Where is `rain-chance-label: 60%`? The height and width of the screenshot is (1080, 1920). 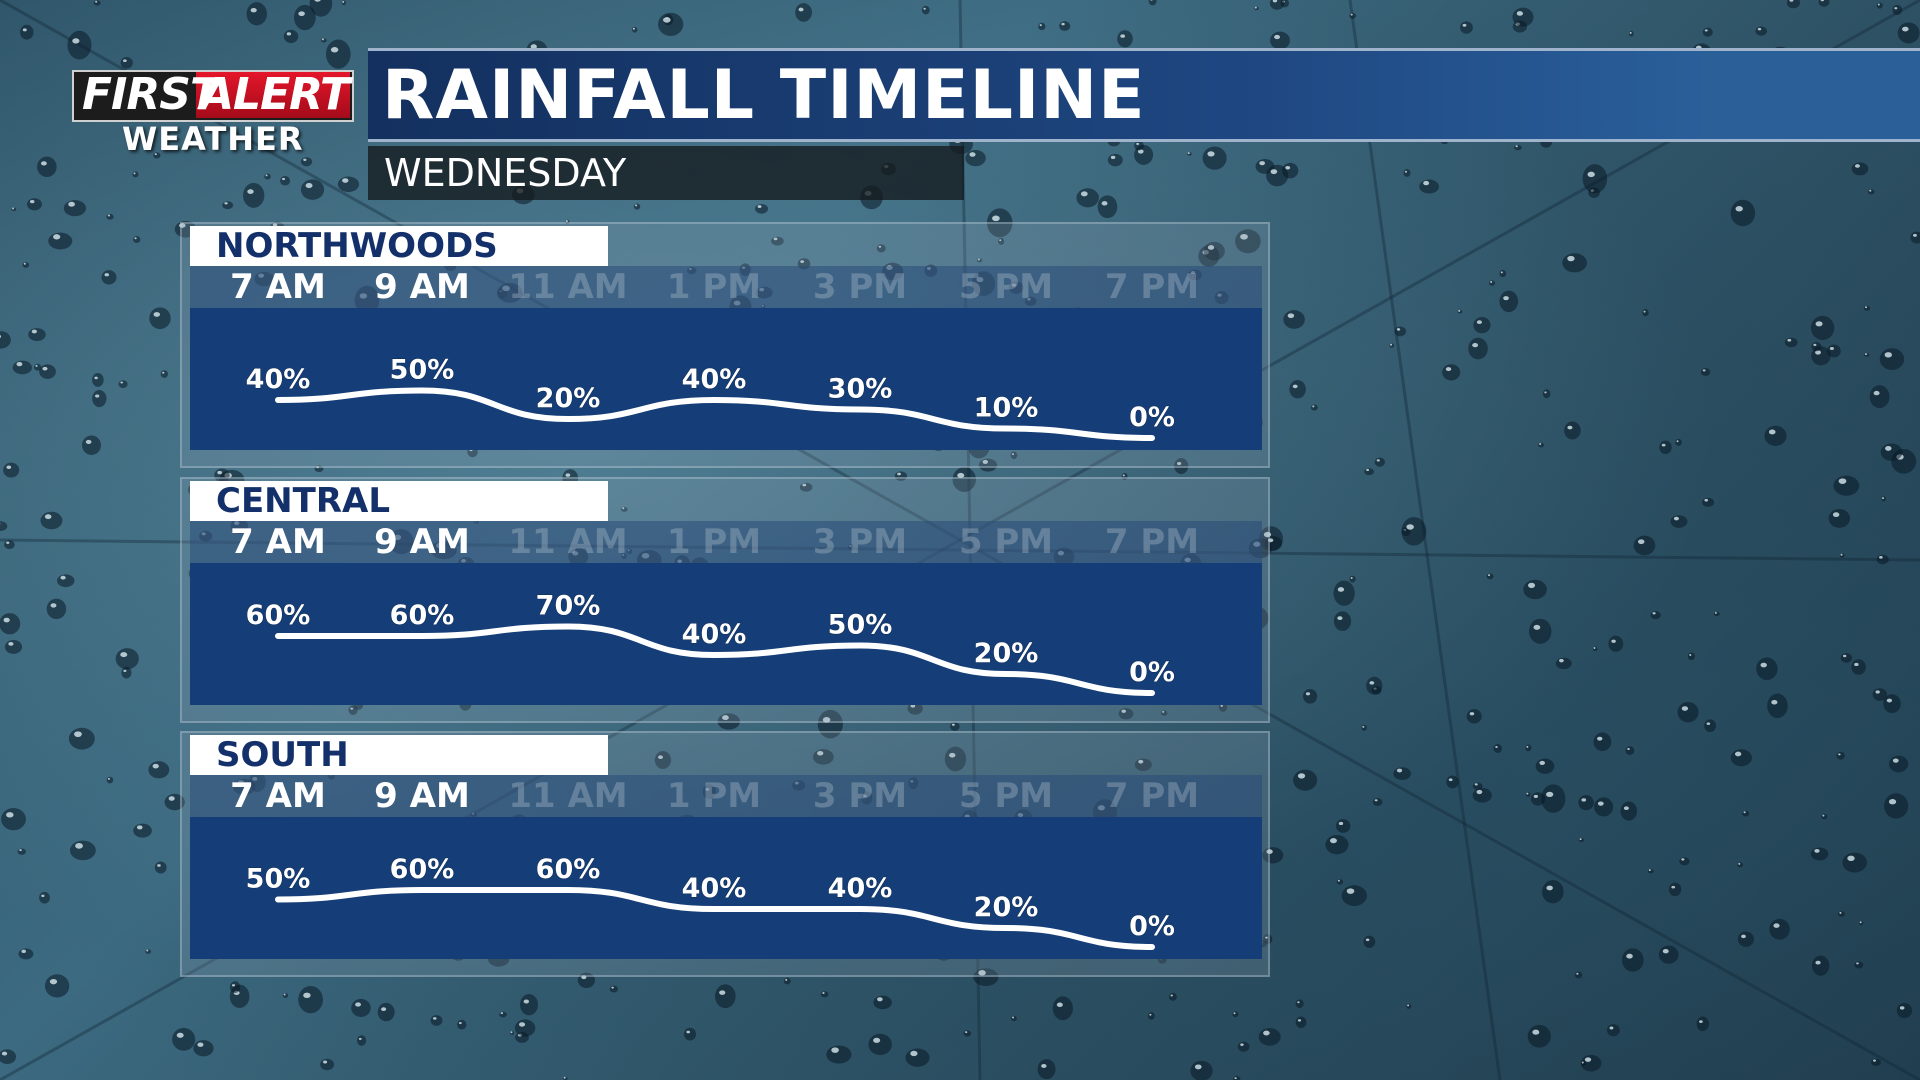 rain-chance-label: 60% is located at coordinates (422, 869).